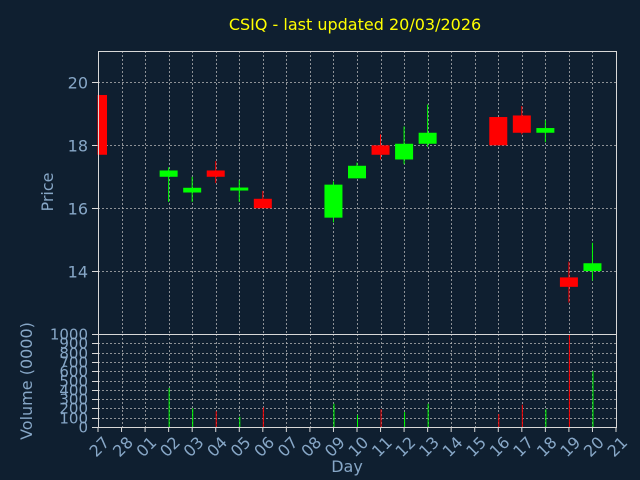  What do you see at coordinates (73, 400) in the screenshot?
I see `volume-tick-label-300: 300` at bounding box center [73, 400].